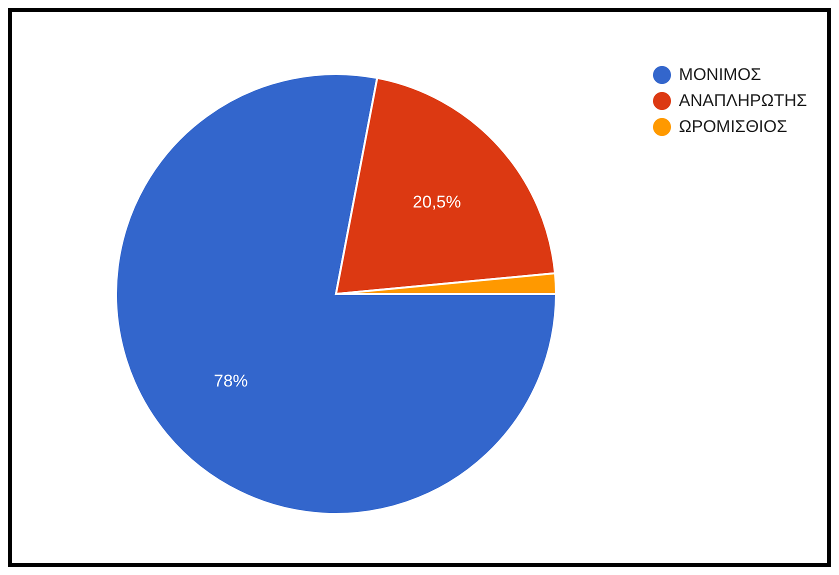 The height and width of the screenshot is (575, 839). What do you see at coordinates (436, 202) in the screenshot?
I see `data-label: 20,5%` at bounding box center [436, 202].